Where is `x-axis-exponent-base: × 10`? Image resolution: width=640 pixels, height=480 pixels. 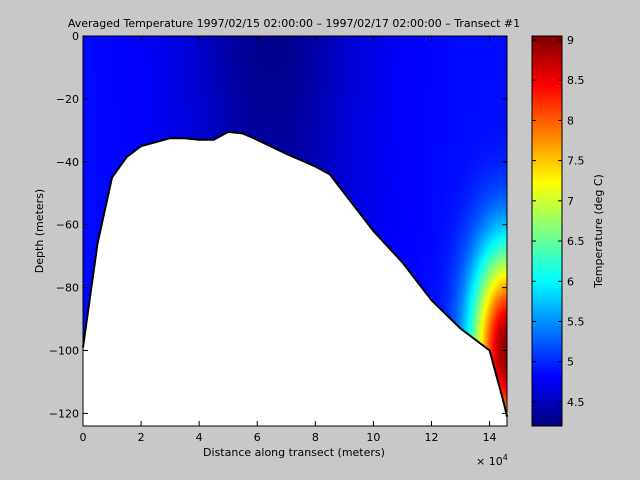 x-axis-exponent-base: × 10 is located at coordinates (489, 461).